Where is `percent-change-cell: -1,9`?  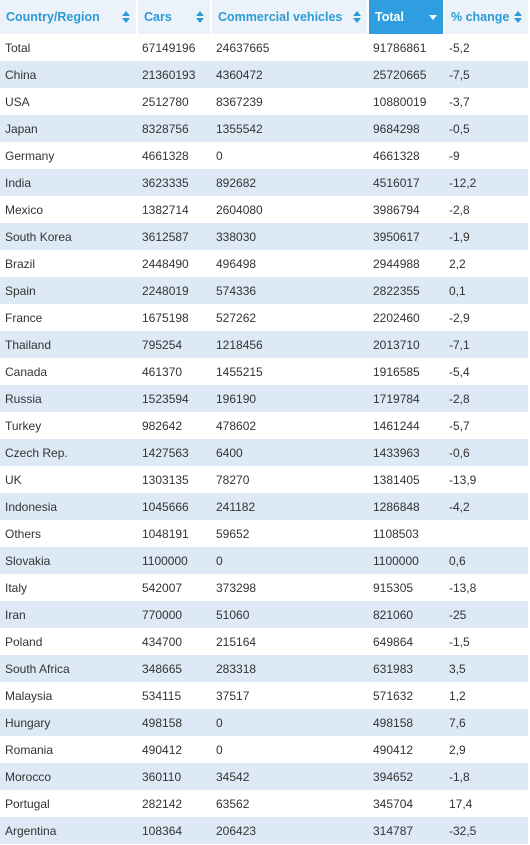
percent-change-cell: -1,9 is located at coordinates (486, 236).